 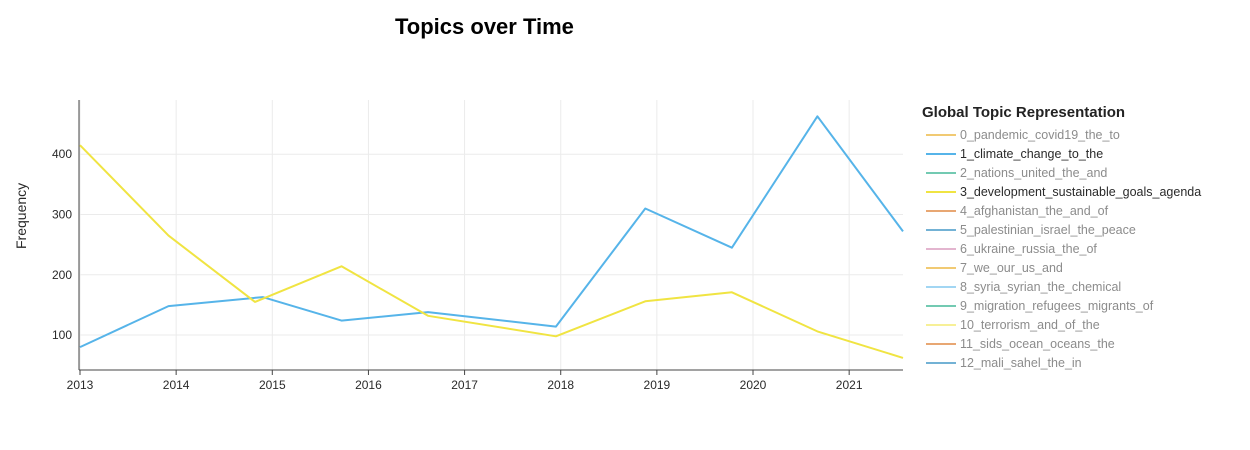 What do you see at coordinates (1041, 286) in the screenshot?
I see `legend-label: 8_syria_syrian_the_chemical` at bounding box center [1041, 286].